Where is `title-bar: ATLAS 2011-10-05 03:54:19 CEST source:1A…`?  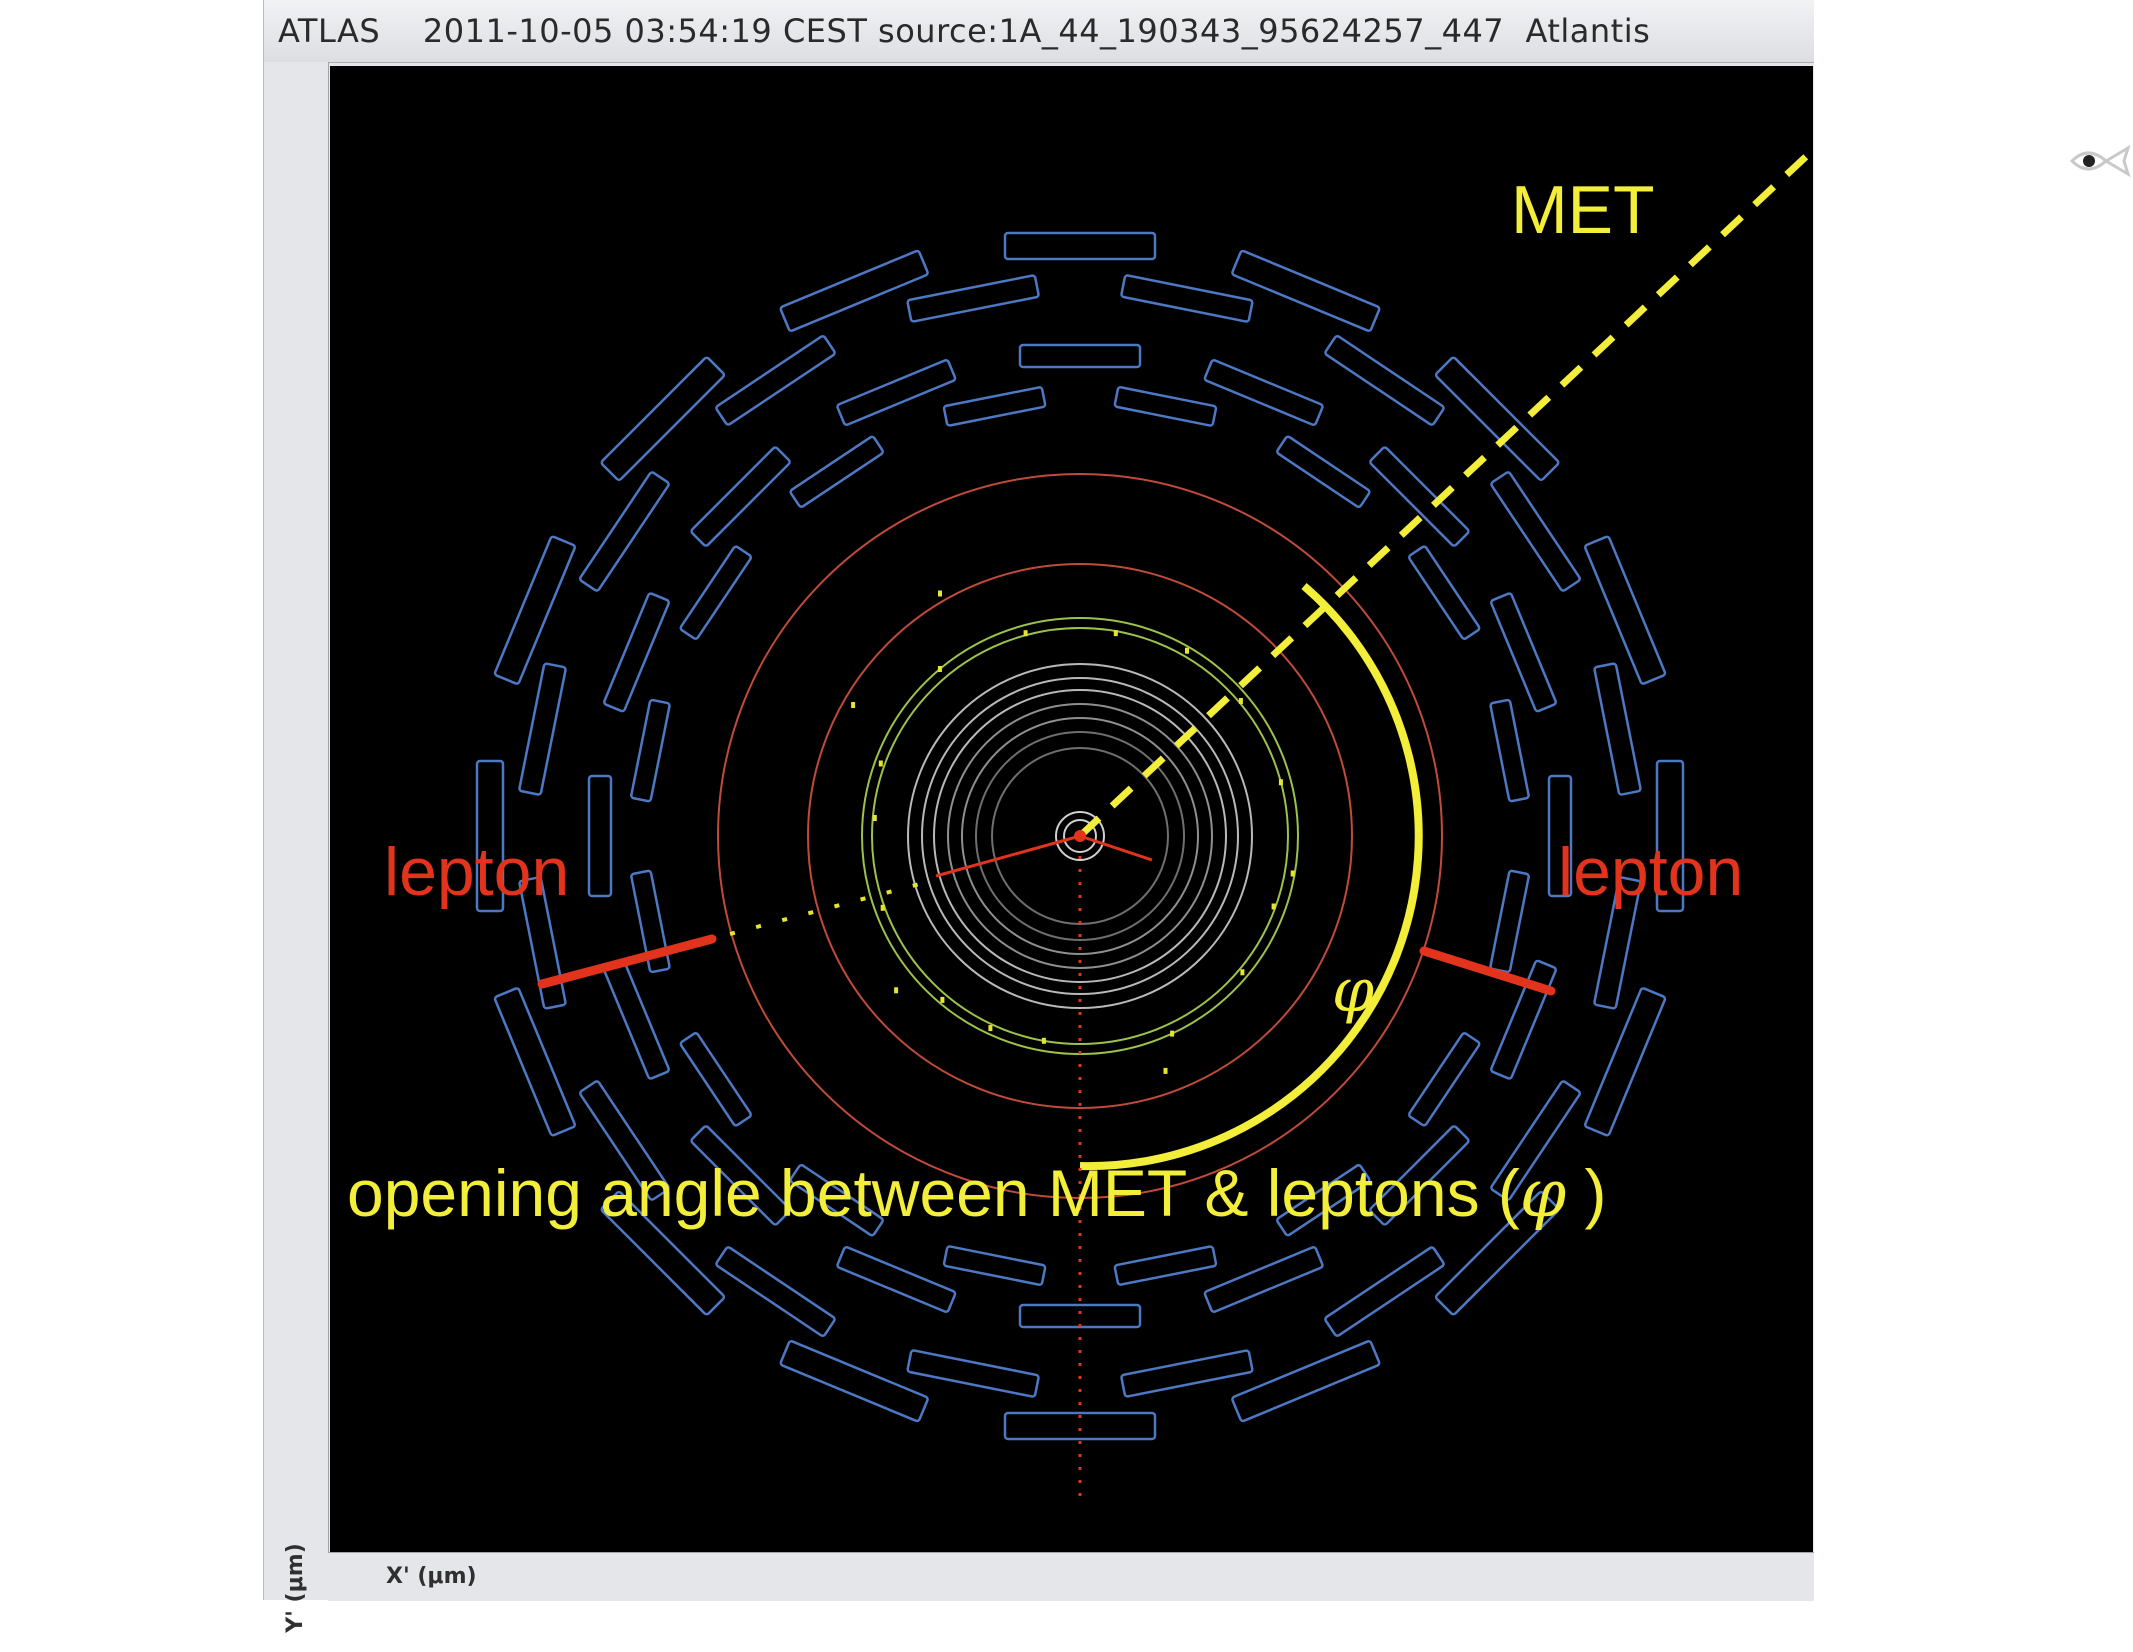 title-bar: ATLAS 2011-10-05 03:54:19 CEST source:1A… is located at coordinates (1039, 31).